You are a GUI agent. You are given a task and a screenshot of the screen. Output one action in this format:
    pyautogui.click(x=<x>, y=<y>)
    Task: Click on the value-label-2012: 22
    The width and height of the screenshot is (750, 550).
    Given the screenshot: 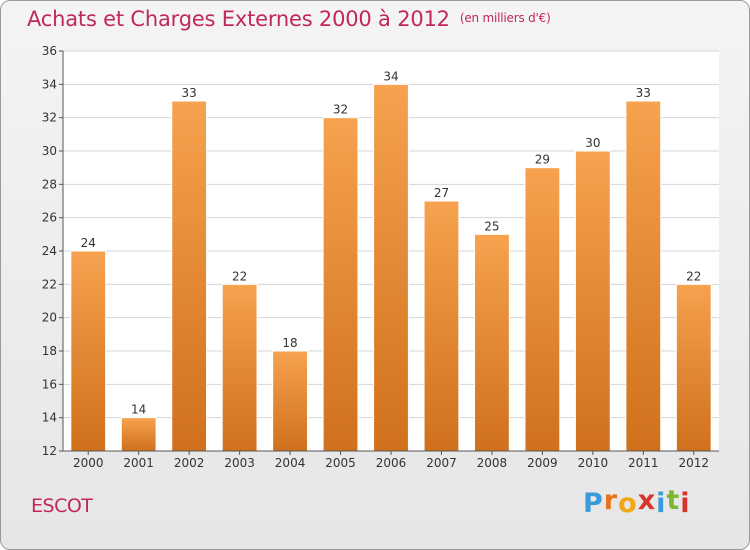 What is the action you would take?
    pyautogui.click(x=693, y=276)
    